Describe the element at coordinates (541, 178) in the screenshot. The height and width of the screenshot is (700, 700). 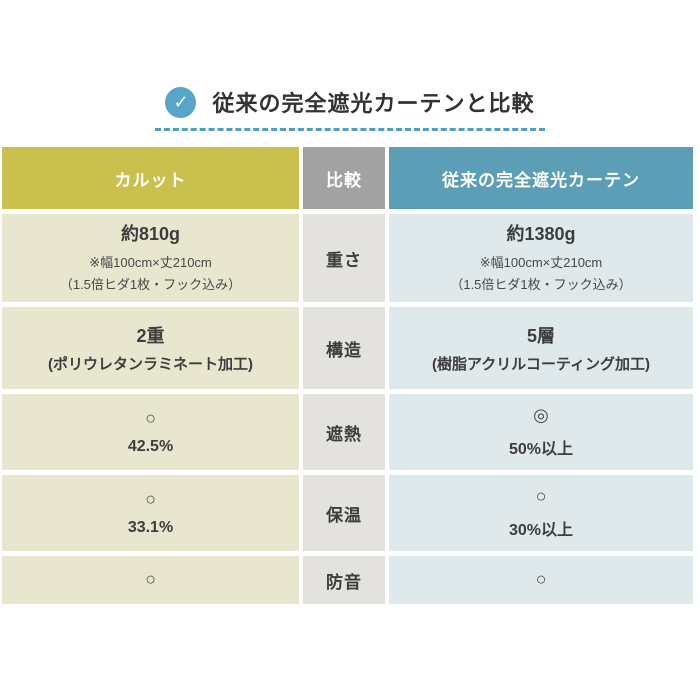
I see `header-conventional-curtain: 従来の完全遮光カーテン` at that location.